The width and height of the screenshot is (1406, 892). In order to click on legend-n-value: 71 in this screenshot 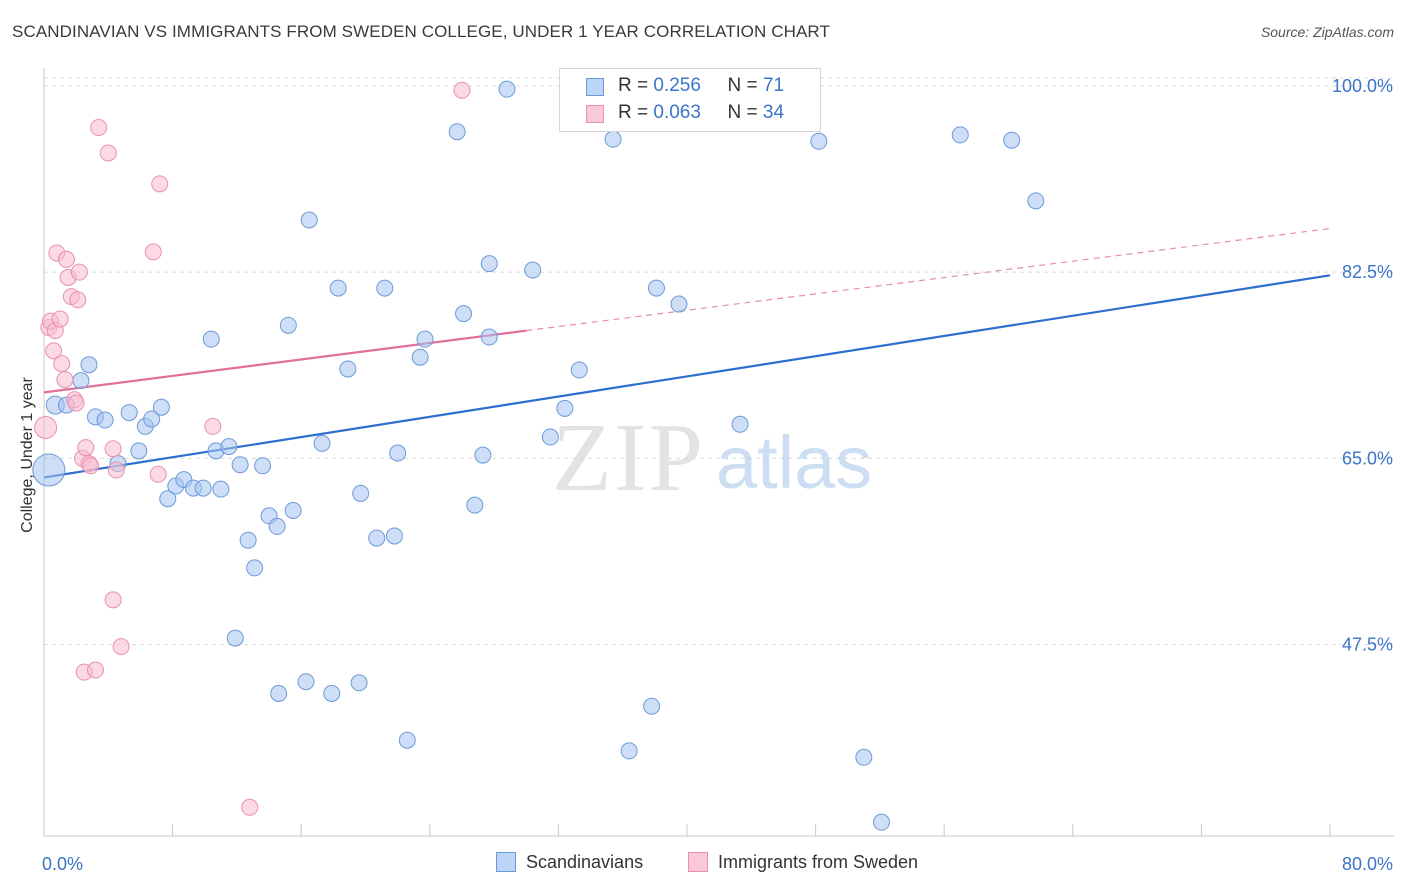, I will do `click(773, 85)`.